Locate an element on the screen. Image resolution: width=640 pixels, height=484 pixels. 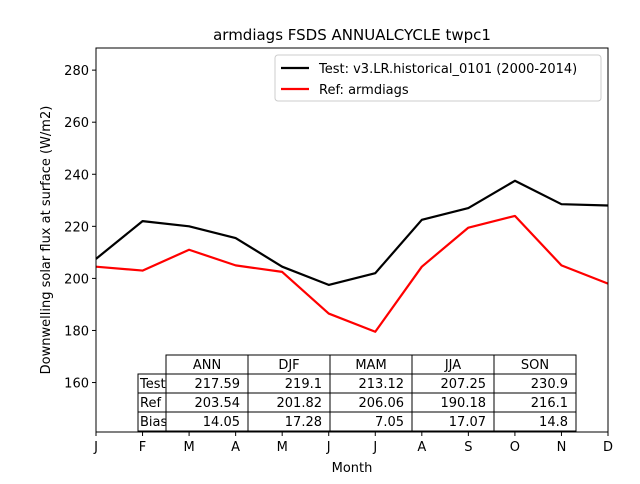
table-header-label: DJF is located at coordinates (288, 365).